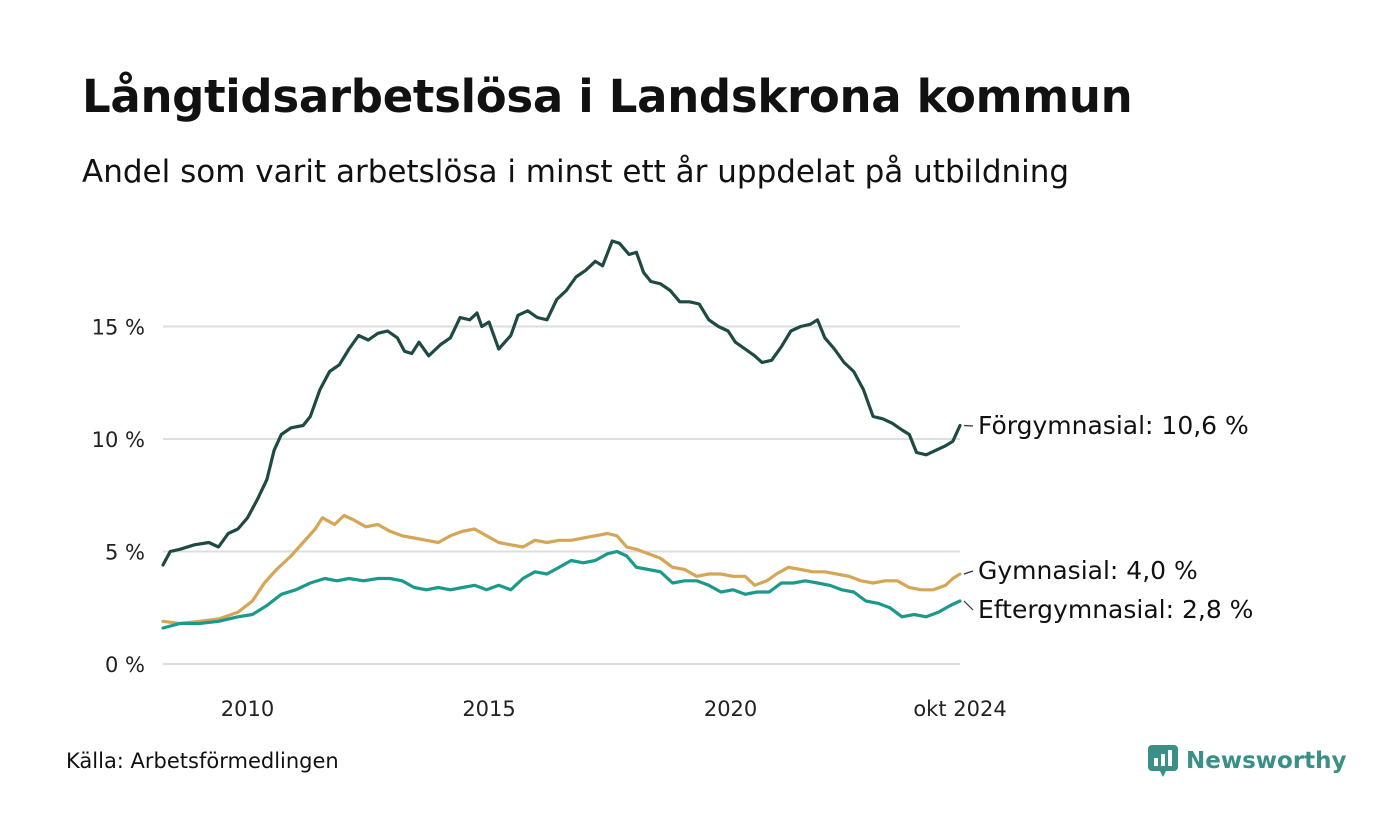 The image size is (1400, 840). I want to click on y-tick-label: 0 %, so click(125, 665).